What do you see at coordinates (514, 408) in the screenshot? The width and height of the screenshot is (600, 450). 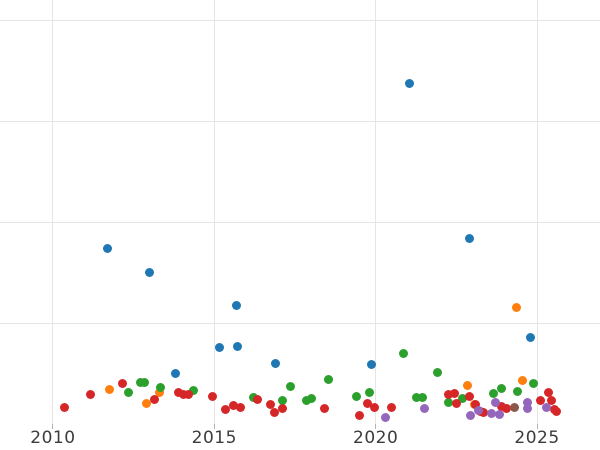 I see `data-point-brown` at bounding box center [514, 408].